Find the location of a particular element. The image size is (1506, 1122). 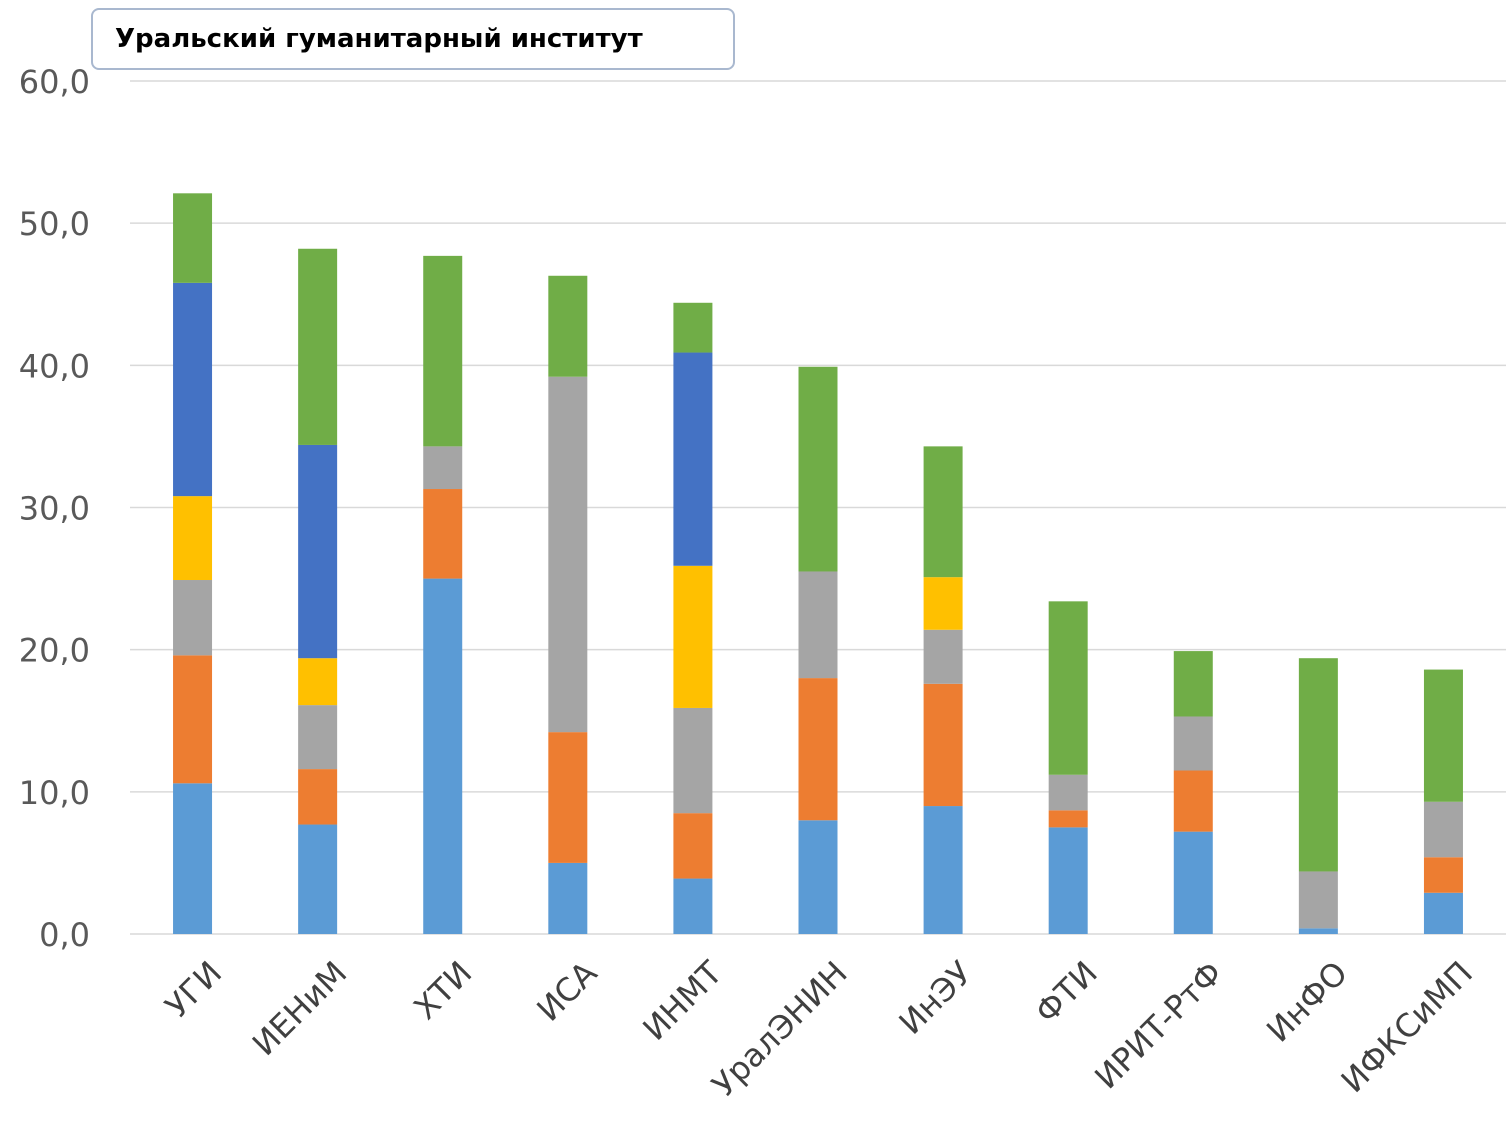

y-tick-label: 30,0 is located at coordinates (54, 509).